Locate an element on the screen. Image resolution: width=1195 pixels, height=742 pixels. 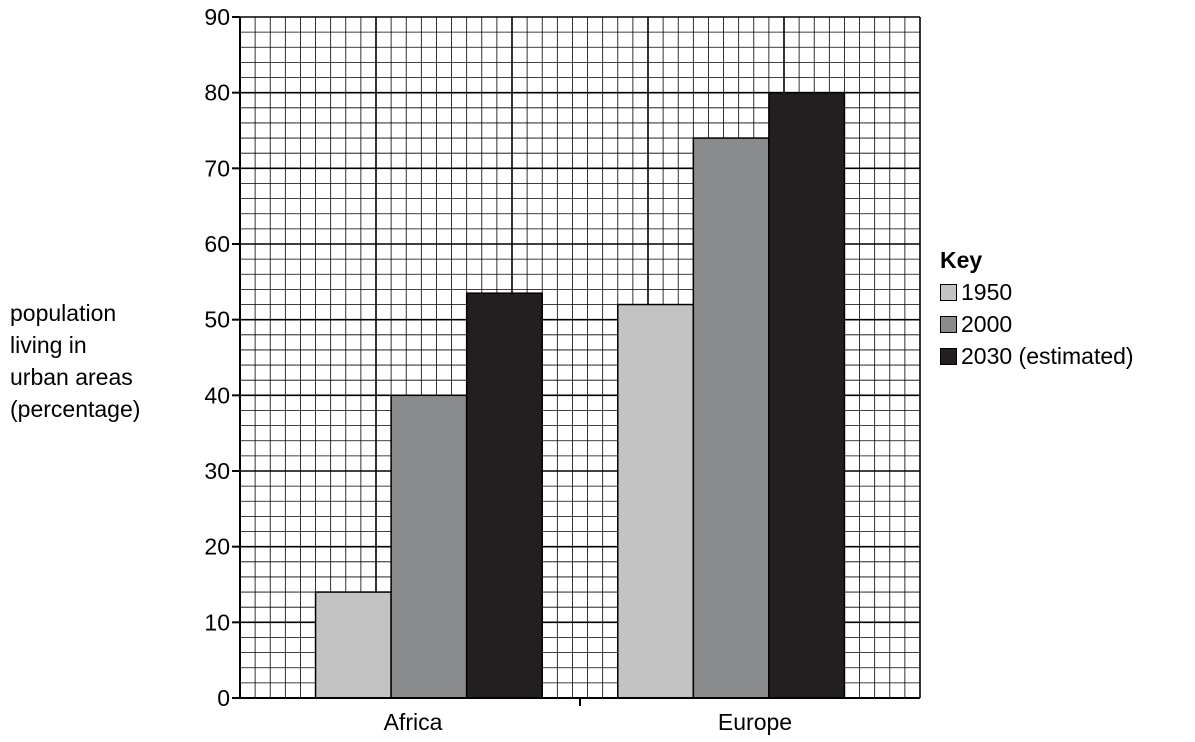
y-tick-label: 0 is located at coordinates (223, 698).